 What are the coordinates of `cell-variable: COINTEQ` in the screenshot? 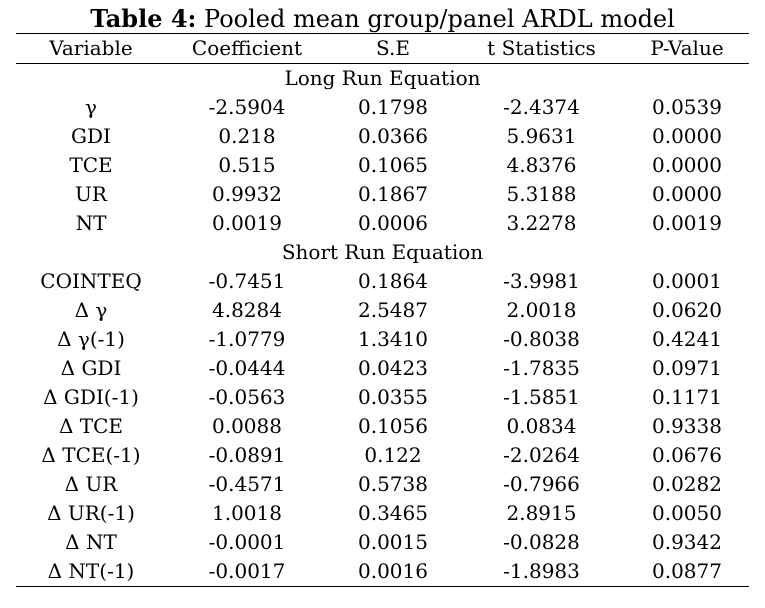 It's located at (91, 281).